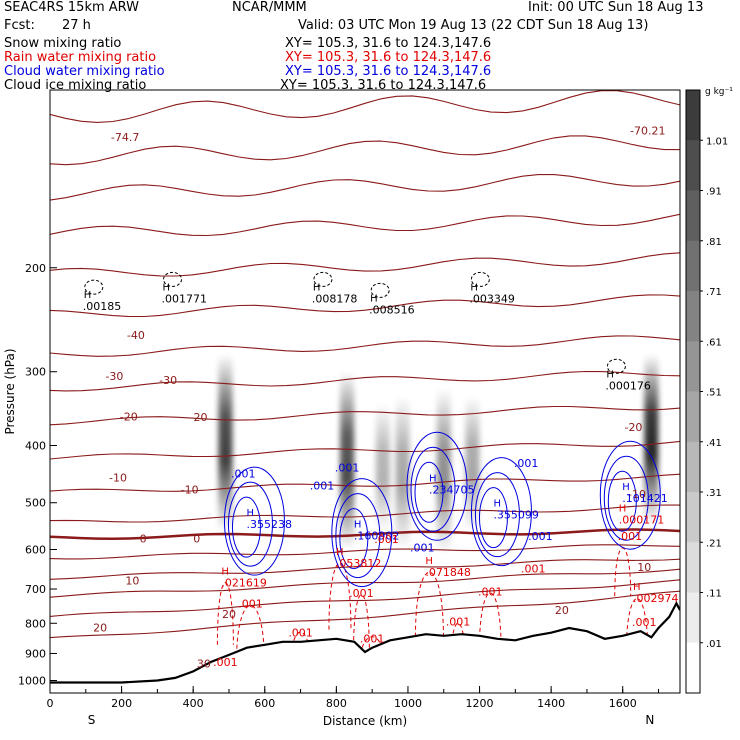 The height and width of the screenshot is (740, 740). What do you see at coordinates (717, 141) in the screenshot?
I see `colorbar-tick-label: 1.01` at bounding box center [717, 141].